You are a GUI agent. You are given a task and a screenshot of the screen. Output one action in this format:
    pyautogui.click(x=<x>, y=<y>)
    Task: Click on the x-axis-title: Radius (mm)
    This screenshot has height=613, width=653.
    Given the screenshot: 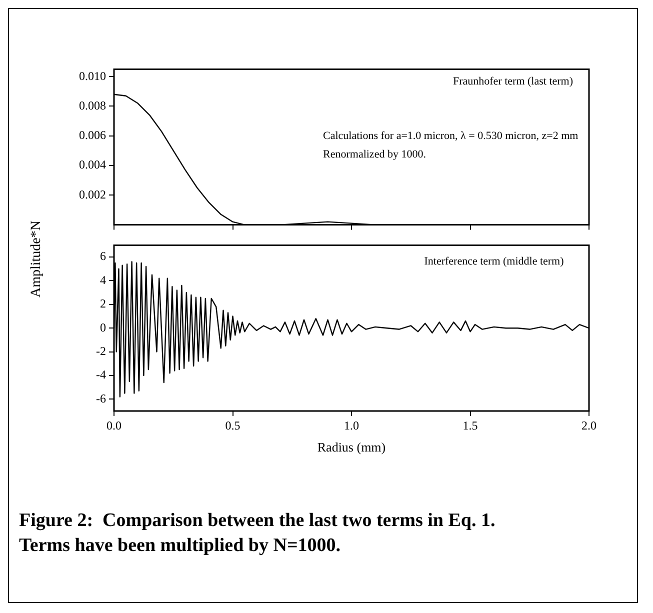 What is the action you would take?
    pyautogui.click(x=351, y=447)
    